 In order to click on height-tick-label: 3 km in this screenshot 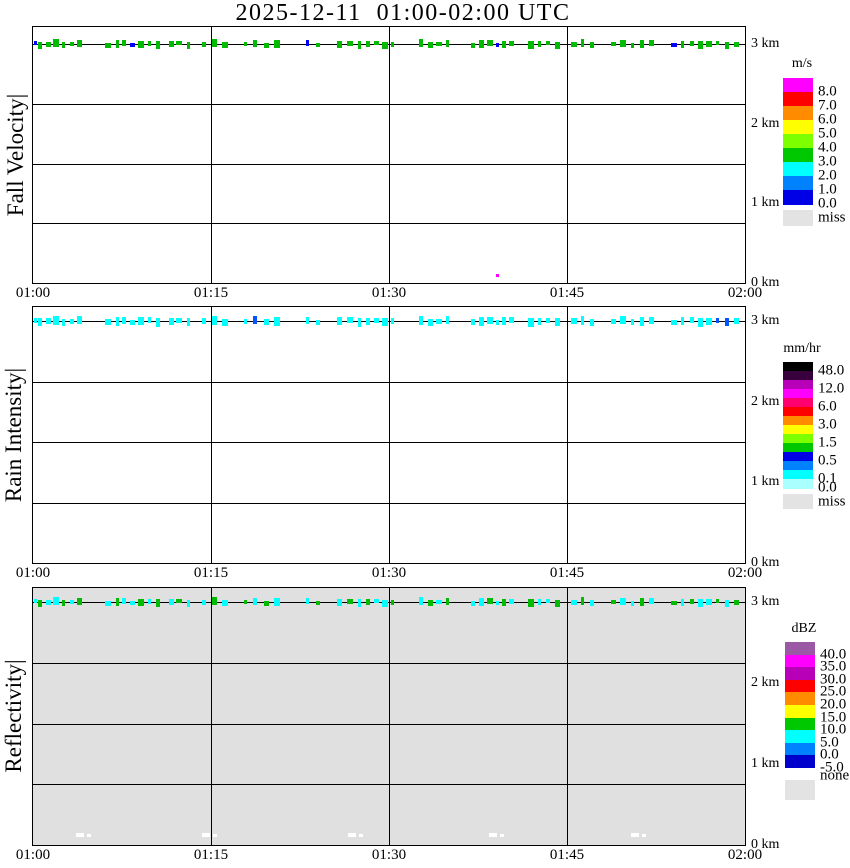, I will do `click(765, 601)`.